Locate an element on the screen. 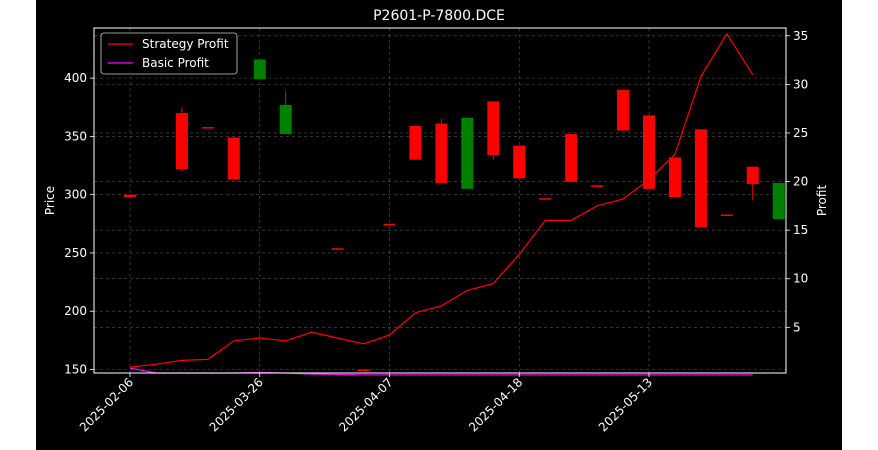 This screenshot has height=450, width=878. y-tick-label-right: 30 is located at coordinates (800, 84).